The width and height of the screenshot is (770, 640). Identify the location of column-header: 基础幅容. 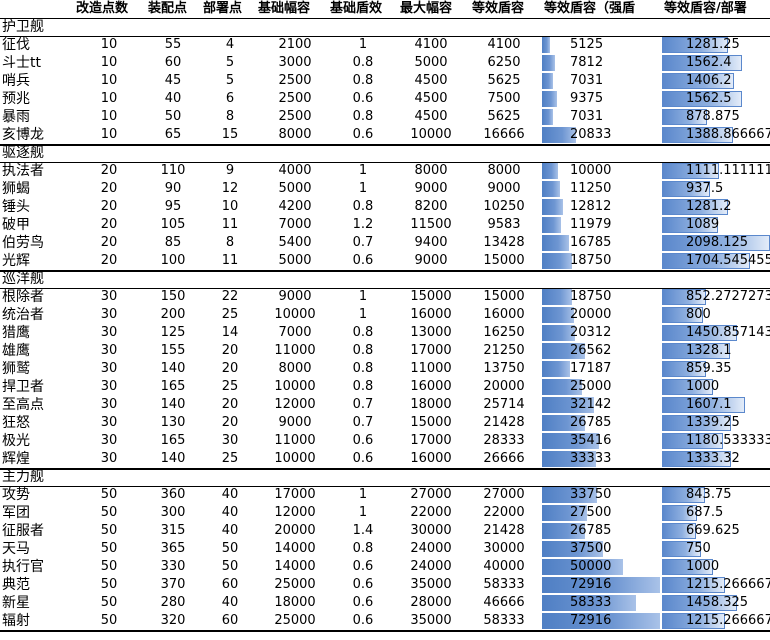
(284, 8).